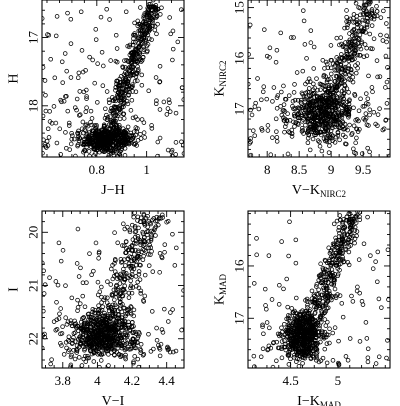 Image resolution: width=400 pixels, height=406 pixels. What do you see at coordinates (146, 169) in the screenshot?
I see `x-tick-label: 1` at bounding box center [146, 169].